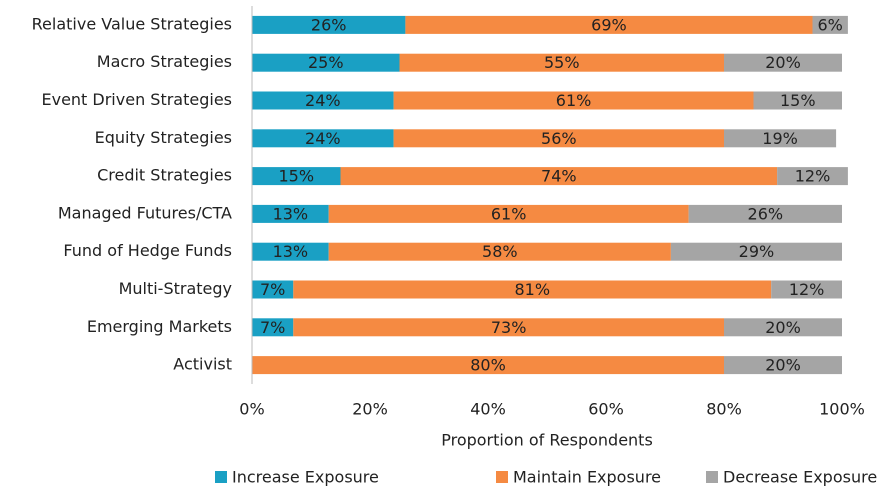  What do you see at coordinates (136, 99) in the screenshot?
I see `category-label: Event Driven Strategies` at bounding box center [136, 99].